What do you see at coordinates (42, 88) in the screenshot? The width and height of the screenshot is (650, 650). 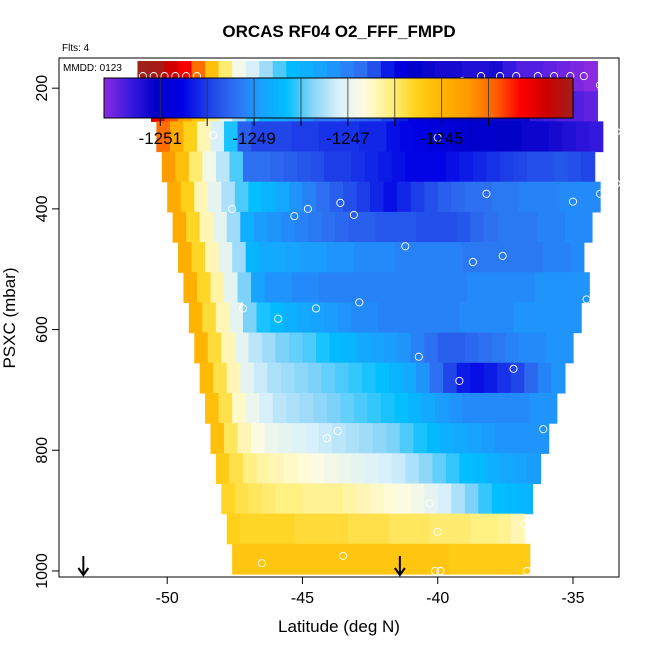 I see `y-tick-label: 200` at bounding box center [42, 88].